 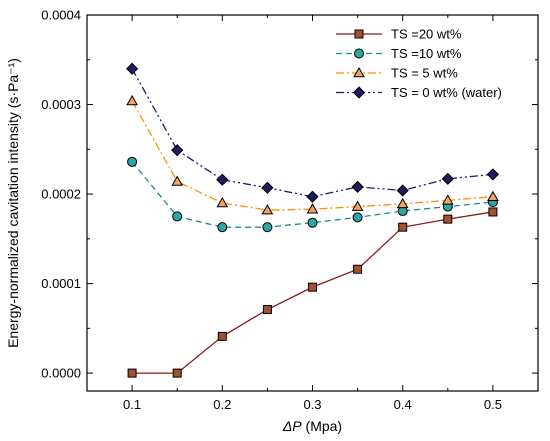 I want to click on y-tick-label: 0.0004, so click(x=61, y=15).